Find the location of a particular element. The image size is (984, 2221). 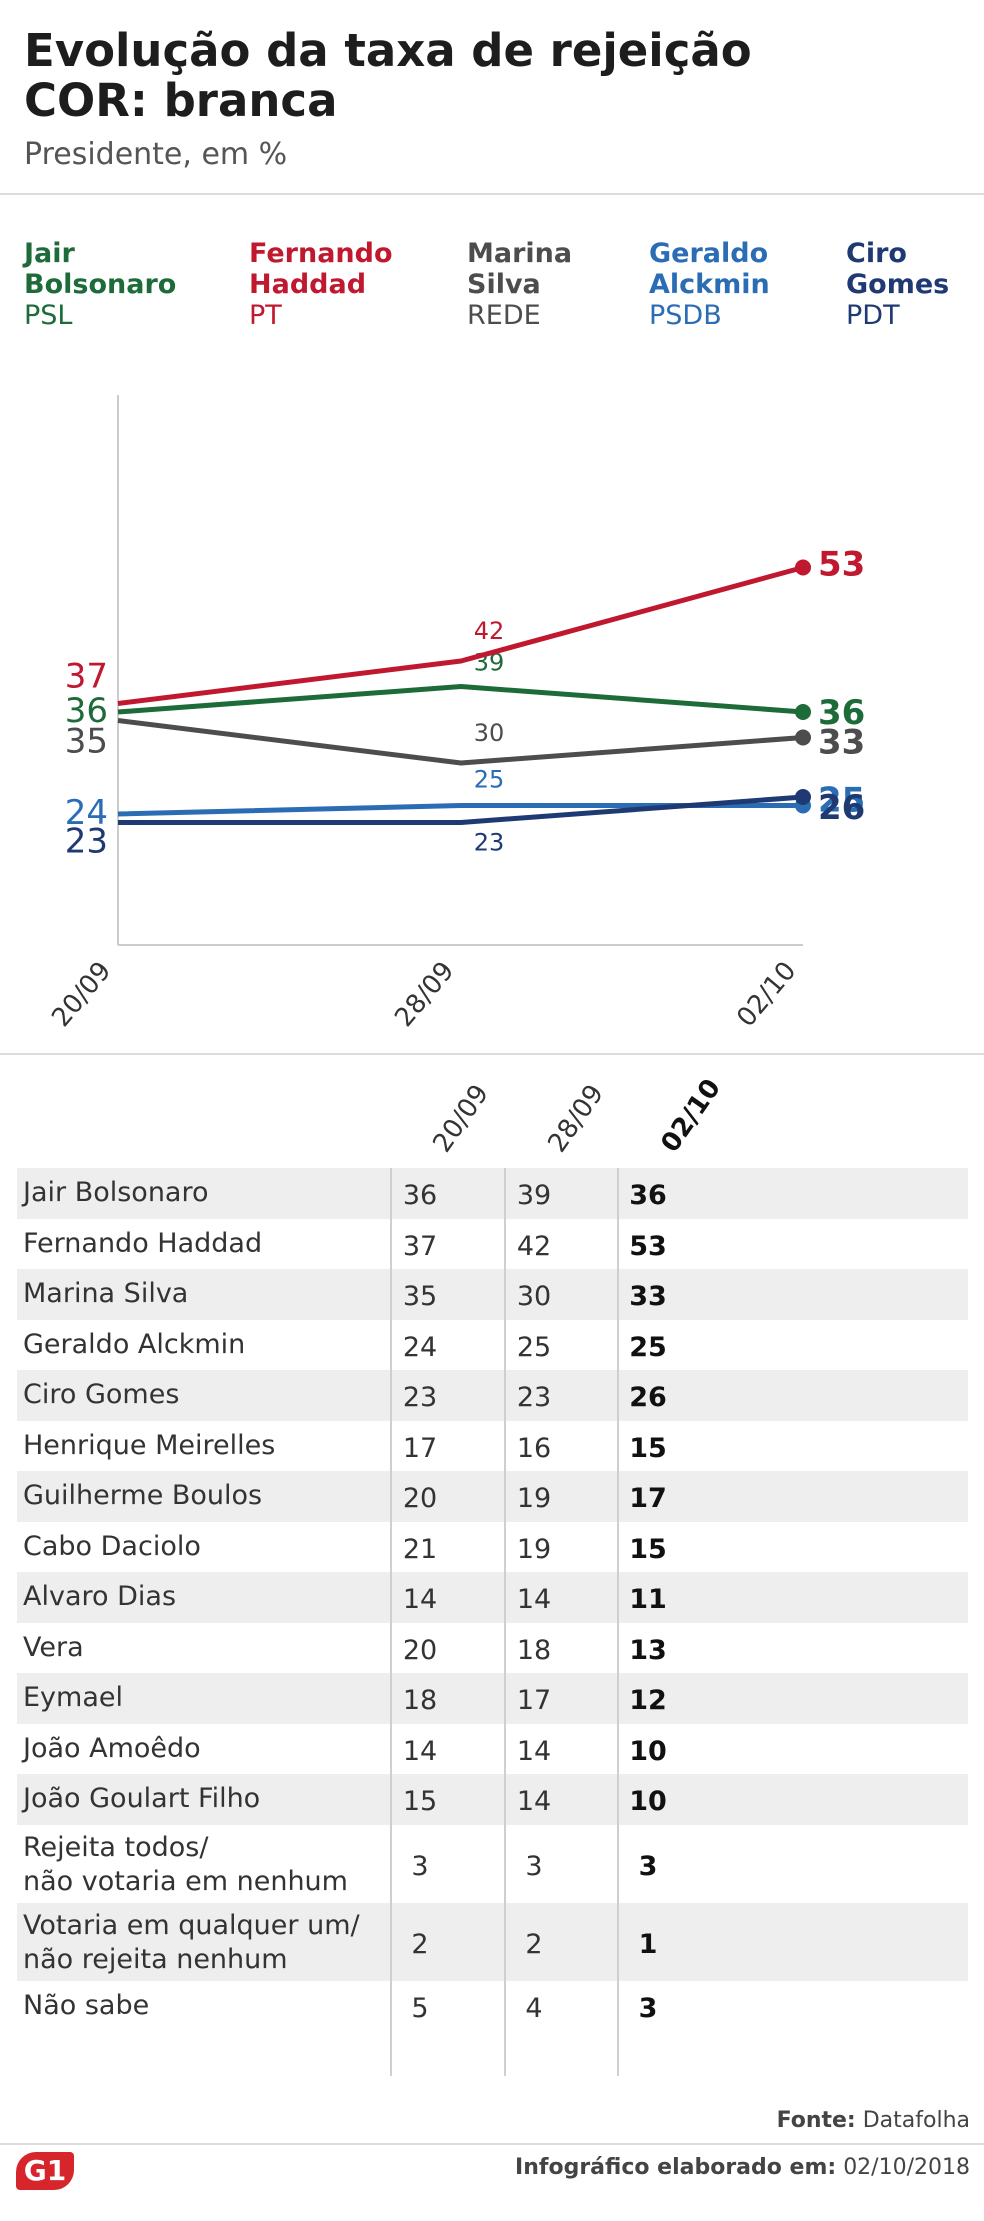

start-value-label: 36 is located at coordinates (86, 711).